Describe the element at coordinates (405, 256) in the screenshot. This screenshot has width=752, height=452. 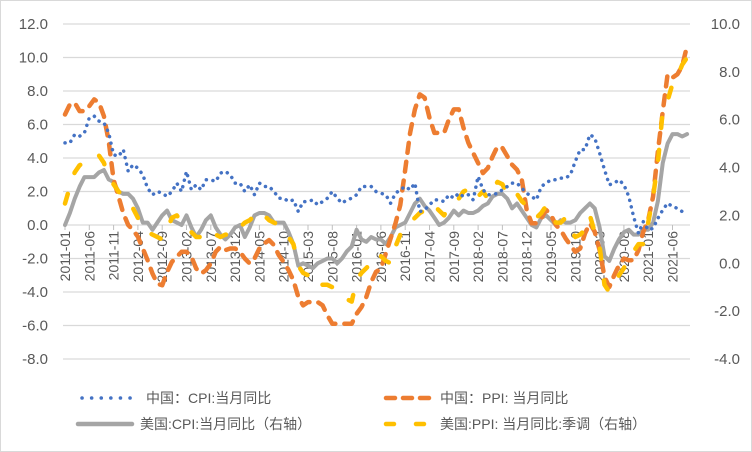
I see `x-axis-tick-label: 2016-11` at that location.